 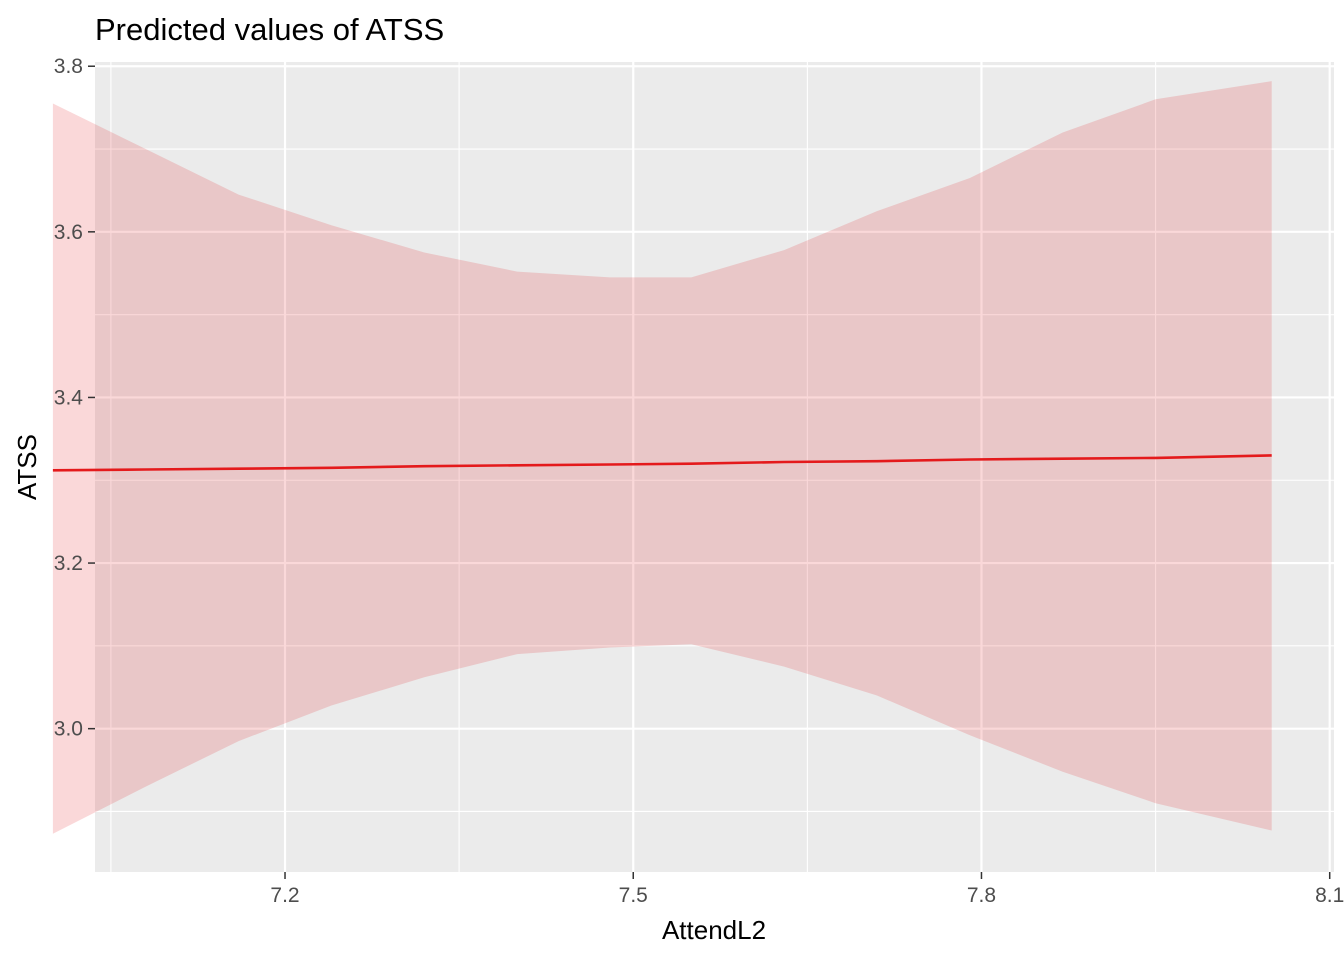 I want to click on y-tick-label-0: 3.0, so click(x=68, y=729).